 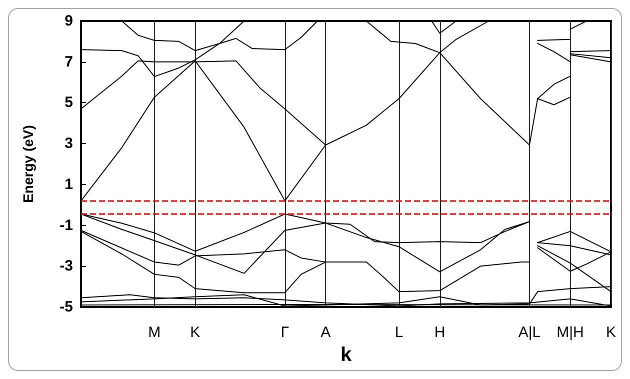 I want to click on y-tick-label: 5, so click(x=68, y=103).